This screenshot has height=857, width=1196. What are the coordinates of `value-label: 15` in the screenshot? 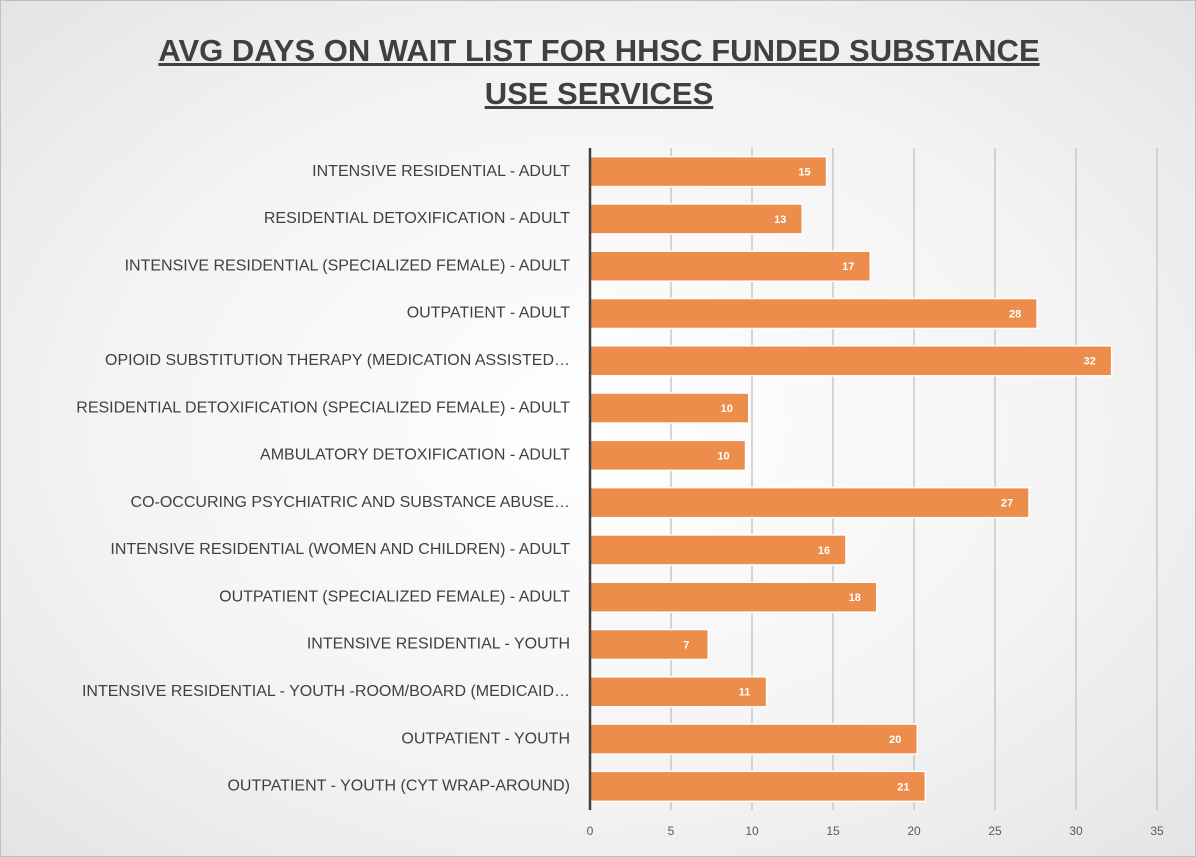 It's located at (804, 173).